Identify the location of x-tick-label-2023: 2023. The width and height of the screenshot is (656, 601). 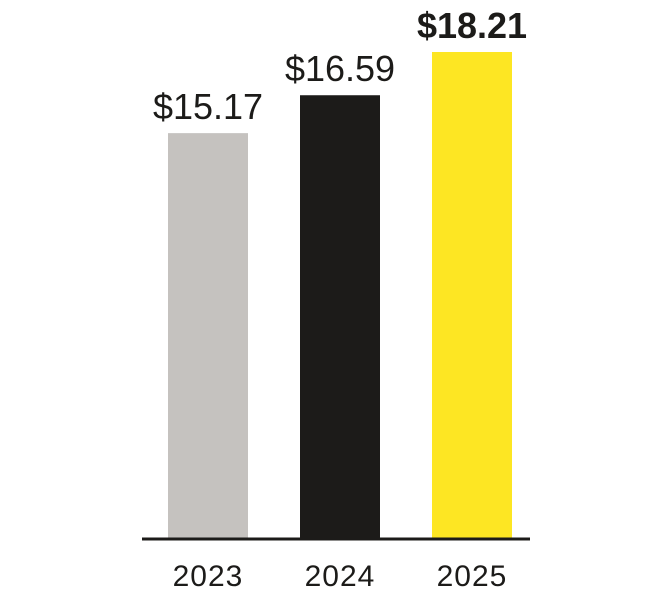
(208, 576).